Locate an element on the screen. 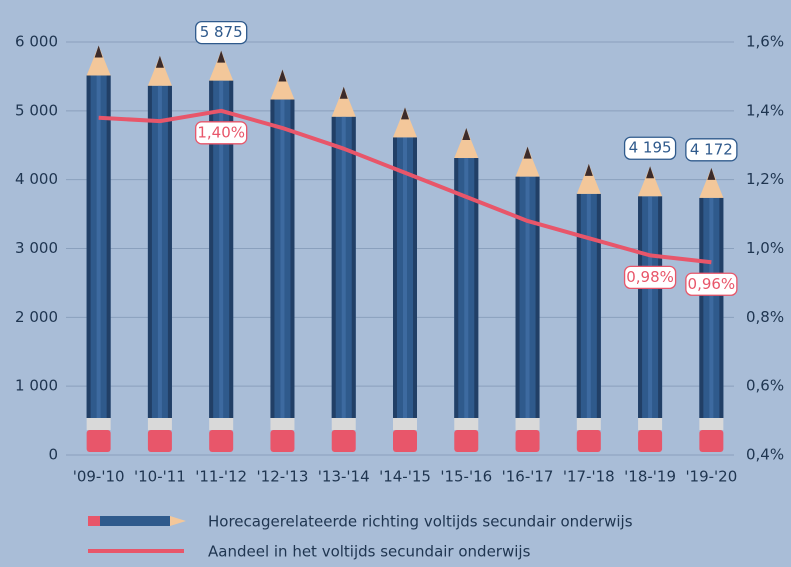  data-label: 4 195 is located at coordinates (650, 148).